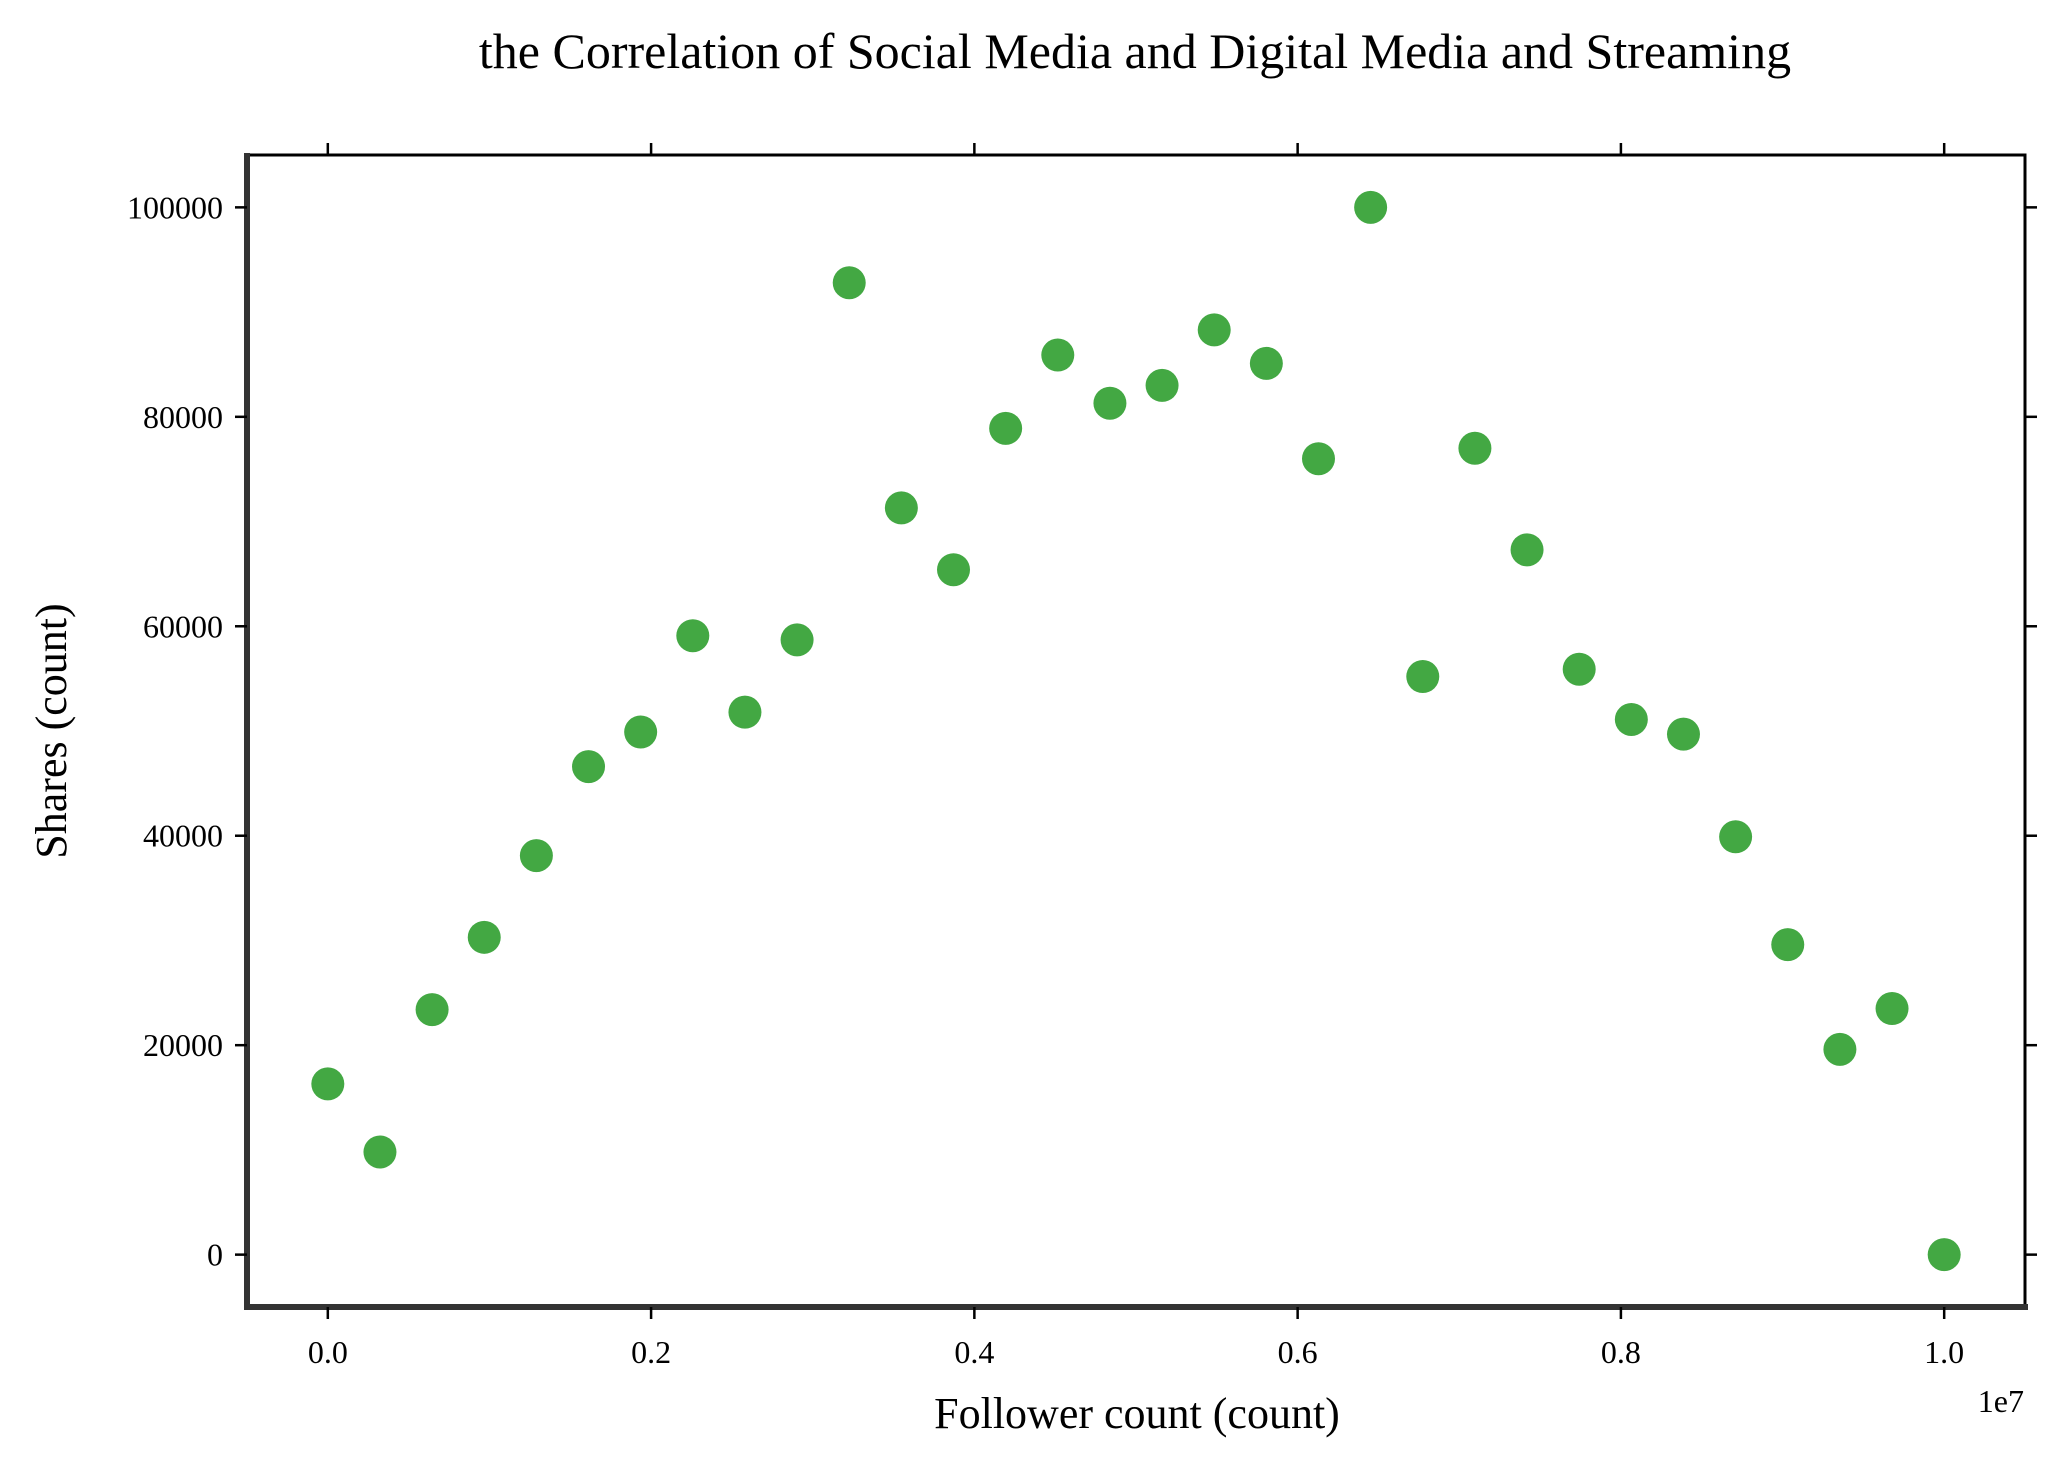 This screenshot has height=1460, width=2060. Describe the element at coordinates (1298, 1352) in the screenshot. I see `x-tick-label: 0.6` at that location.